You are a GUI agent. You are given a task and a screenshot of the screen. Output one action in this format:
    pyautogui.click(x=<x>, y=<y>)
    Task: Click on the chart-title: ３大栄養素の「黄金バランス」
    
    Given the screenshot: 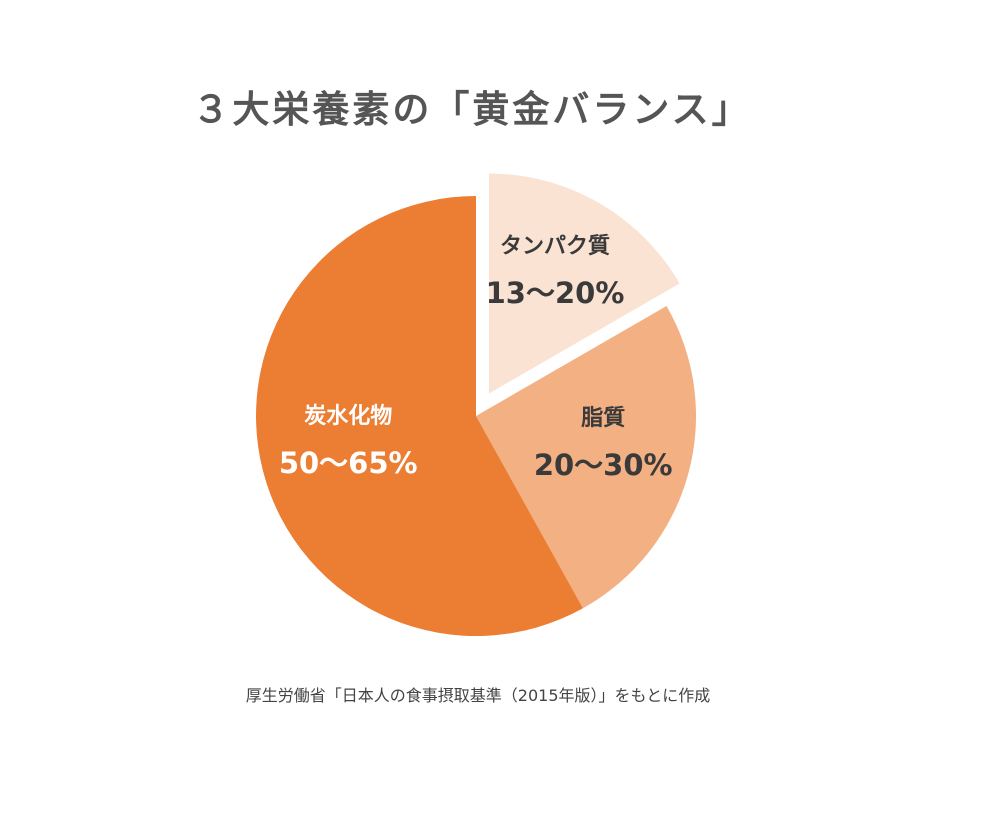 What is the action you would take?
    pyautogui.click(x=471, y=109)
    